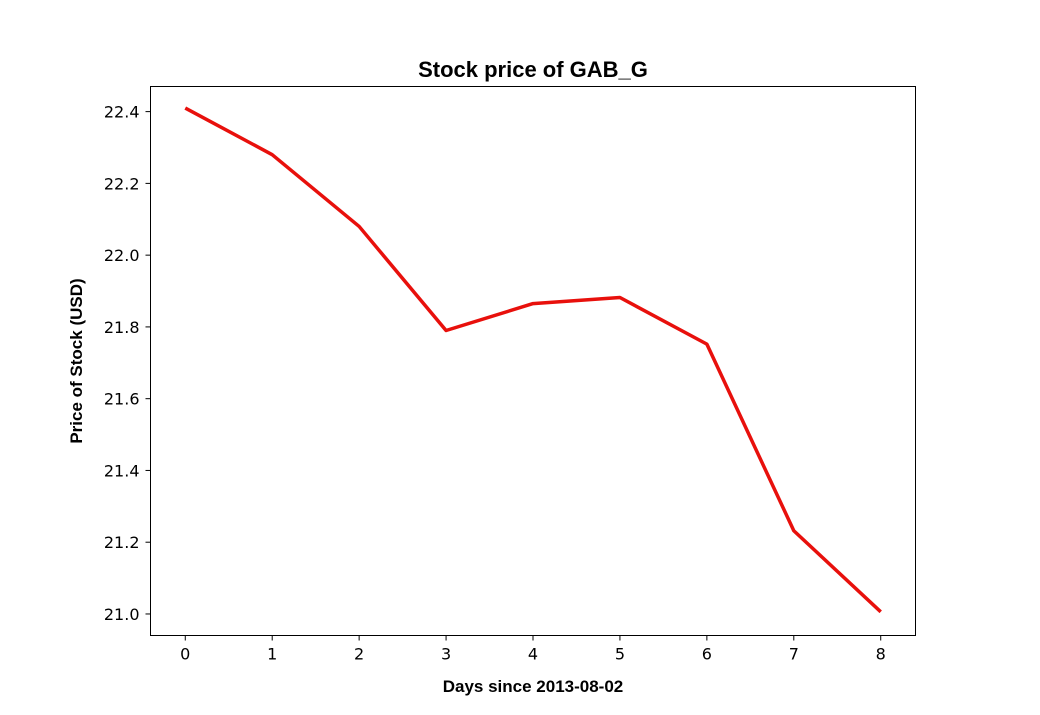  What do you see at coordinates (122, 112) in the screenshot?
I see `y-tick-label: 22.4` at bounding box center [122, 112].